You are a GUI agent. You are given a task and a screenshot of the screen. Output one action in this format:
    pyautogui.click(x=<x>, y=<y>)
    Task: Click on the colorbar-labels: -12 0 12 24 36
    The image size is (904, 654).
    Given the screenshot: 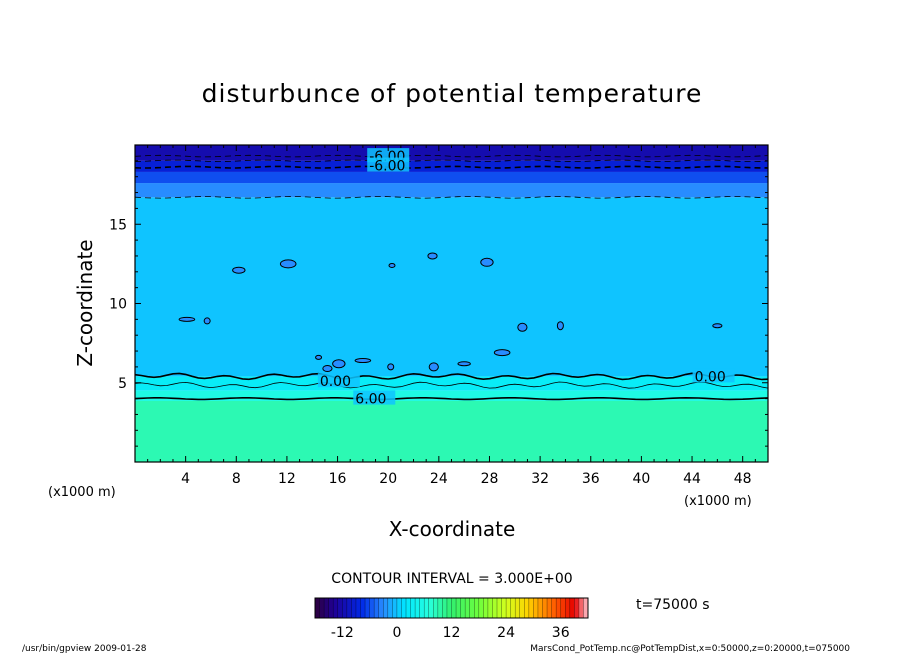 What is the action you would take?
    pyautogui.click(x=450, y=633)
    